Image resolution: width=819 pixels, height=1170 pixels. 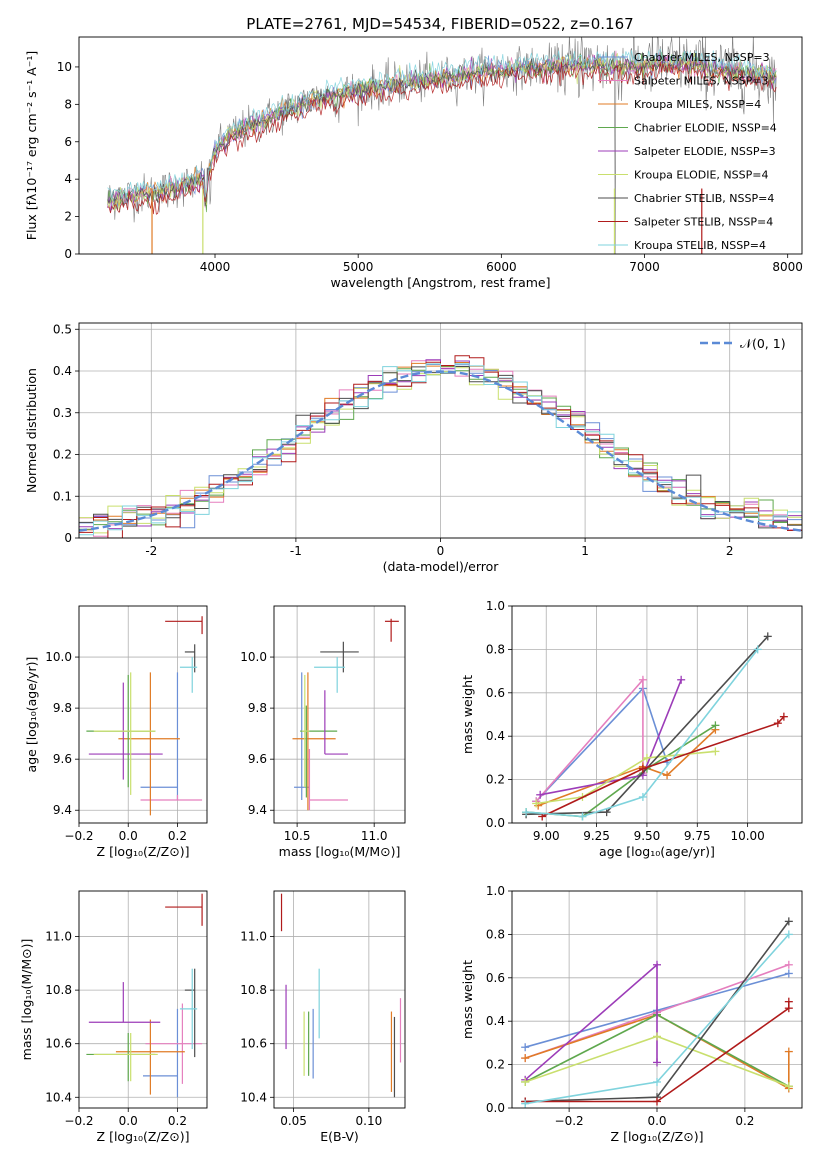 What do you see at coordinates (188, 675) in the screenshot?
I see `errorbar-kroupa-stelib` at bounding box center [188, 675].